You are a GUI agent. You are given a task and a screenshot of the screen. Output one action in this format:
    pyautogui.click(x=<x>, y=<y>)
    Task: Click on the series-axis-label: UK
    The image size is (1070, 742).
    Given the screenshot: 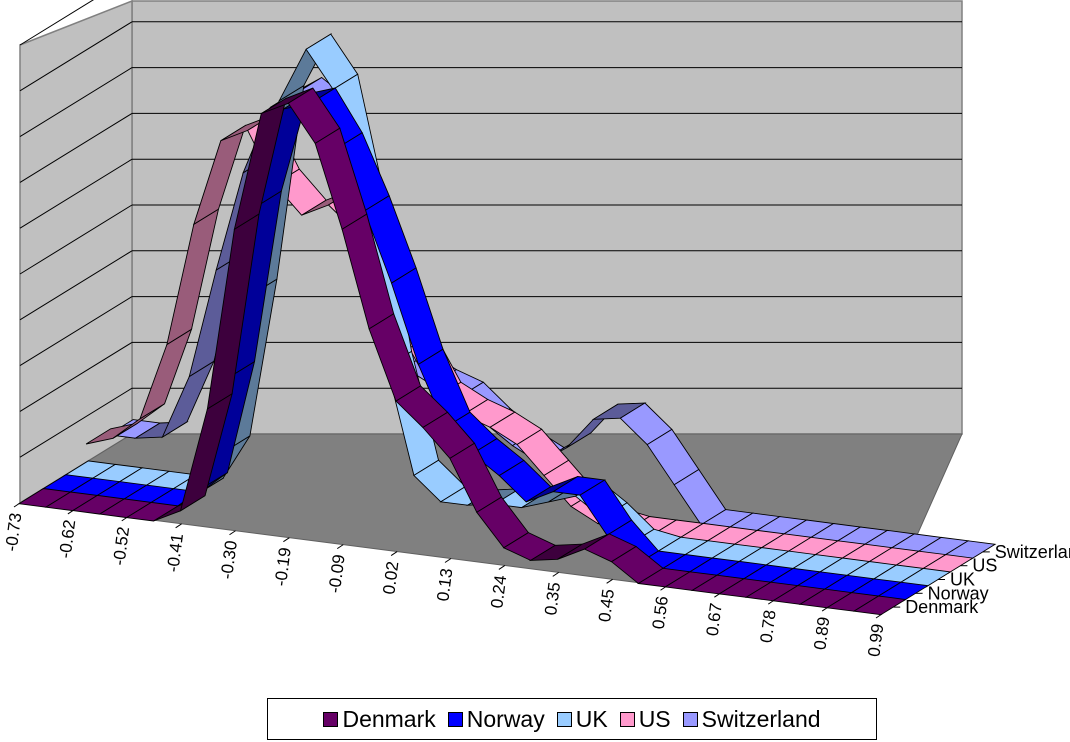 What is the action you would take?
    pyautogui.click(x=962, y=580)
    